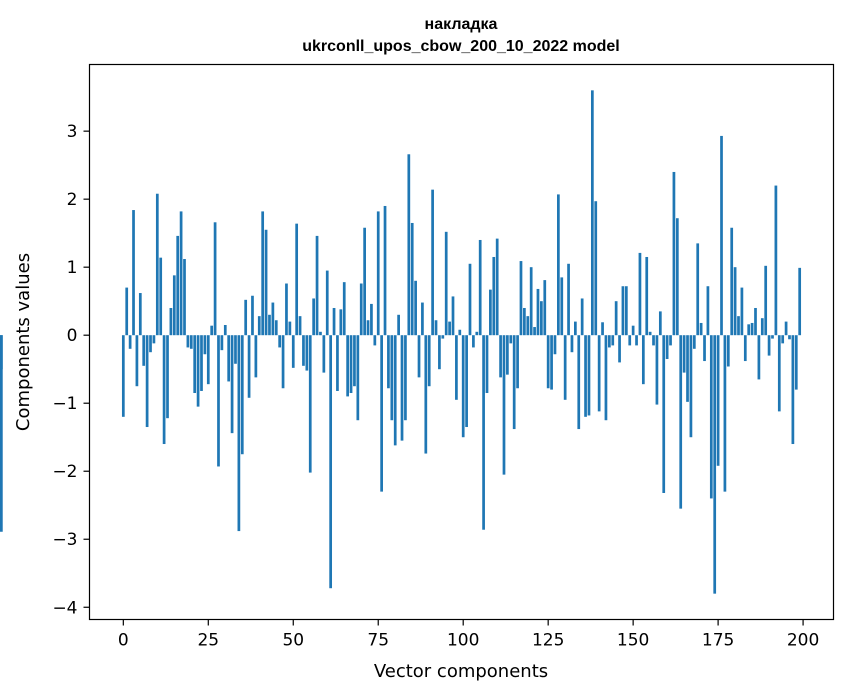 Image resolution: width=847 pixels, height=696 pixels. I want to click on x-tick-label: 175, so click(718, 641).